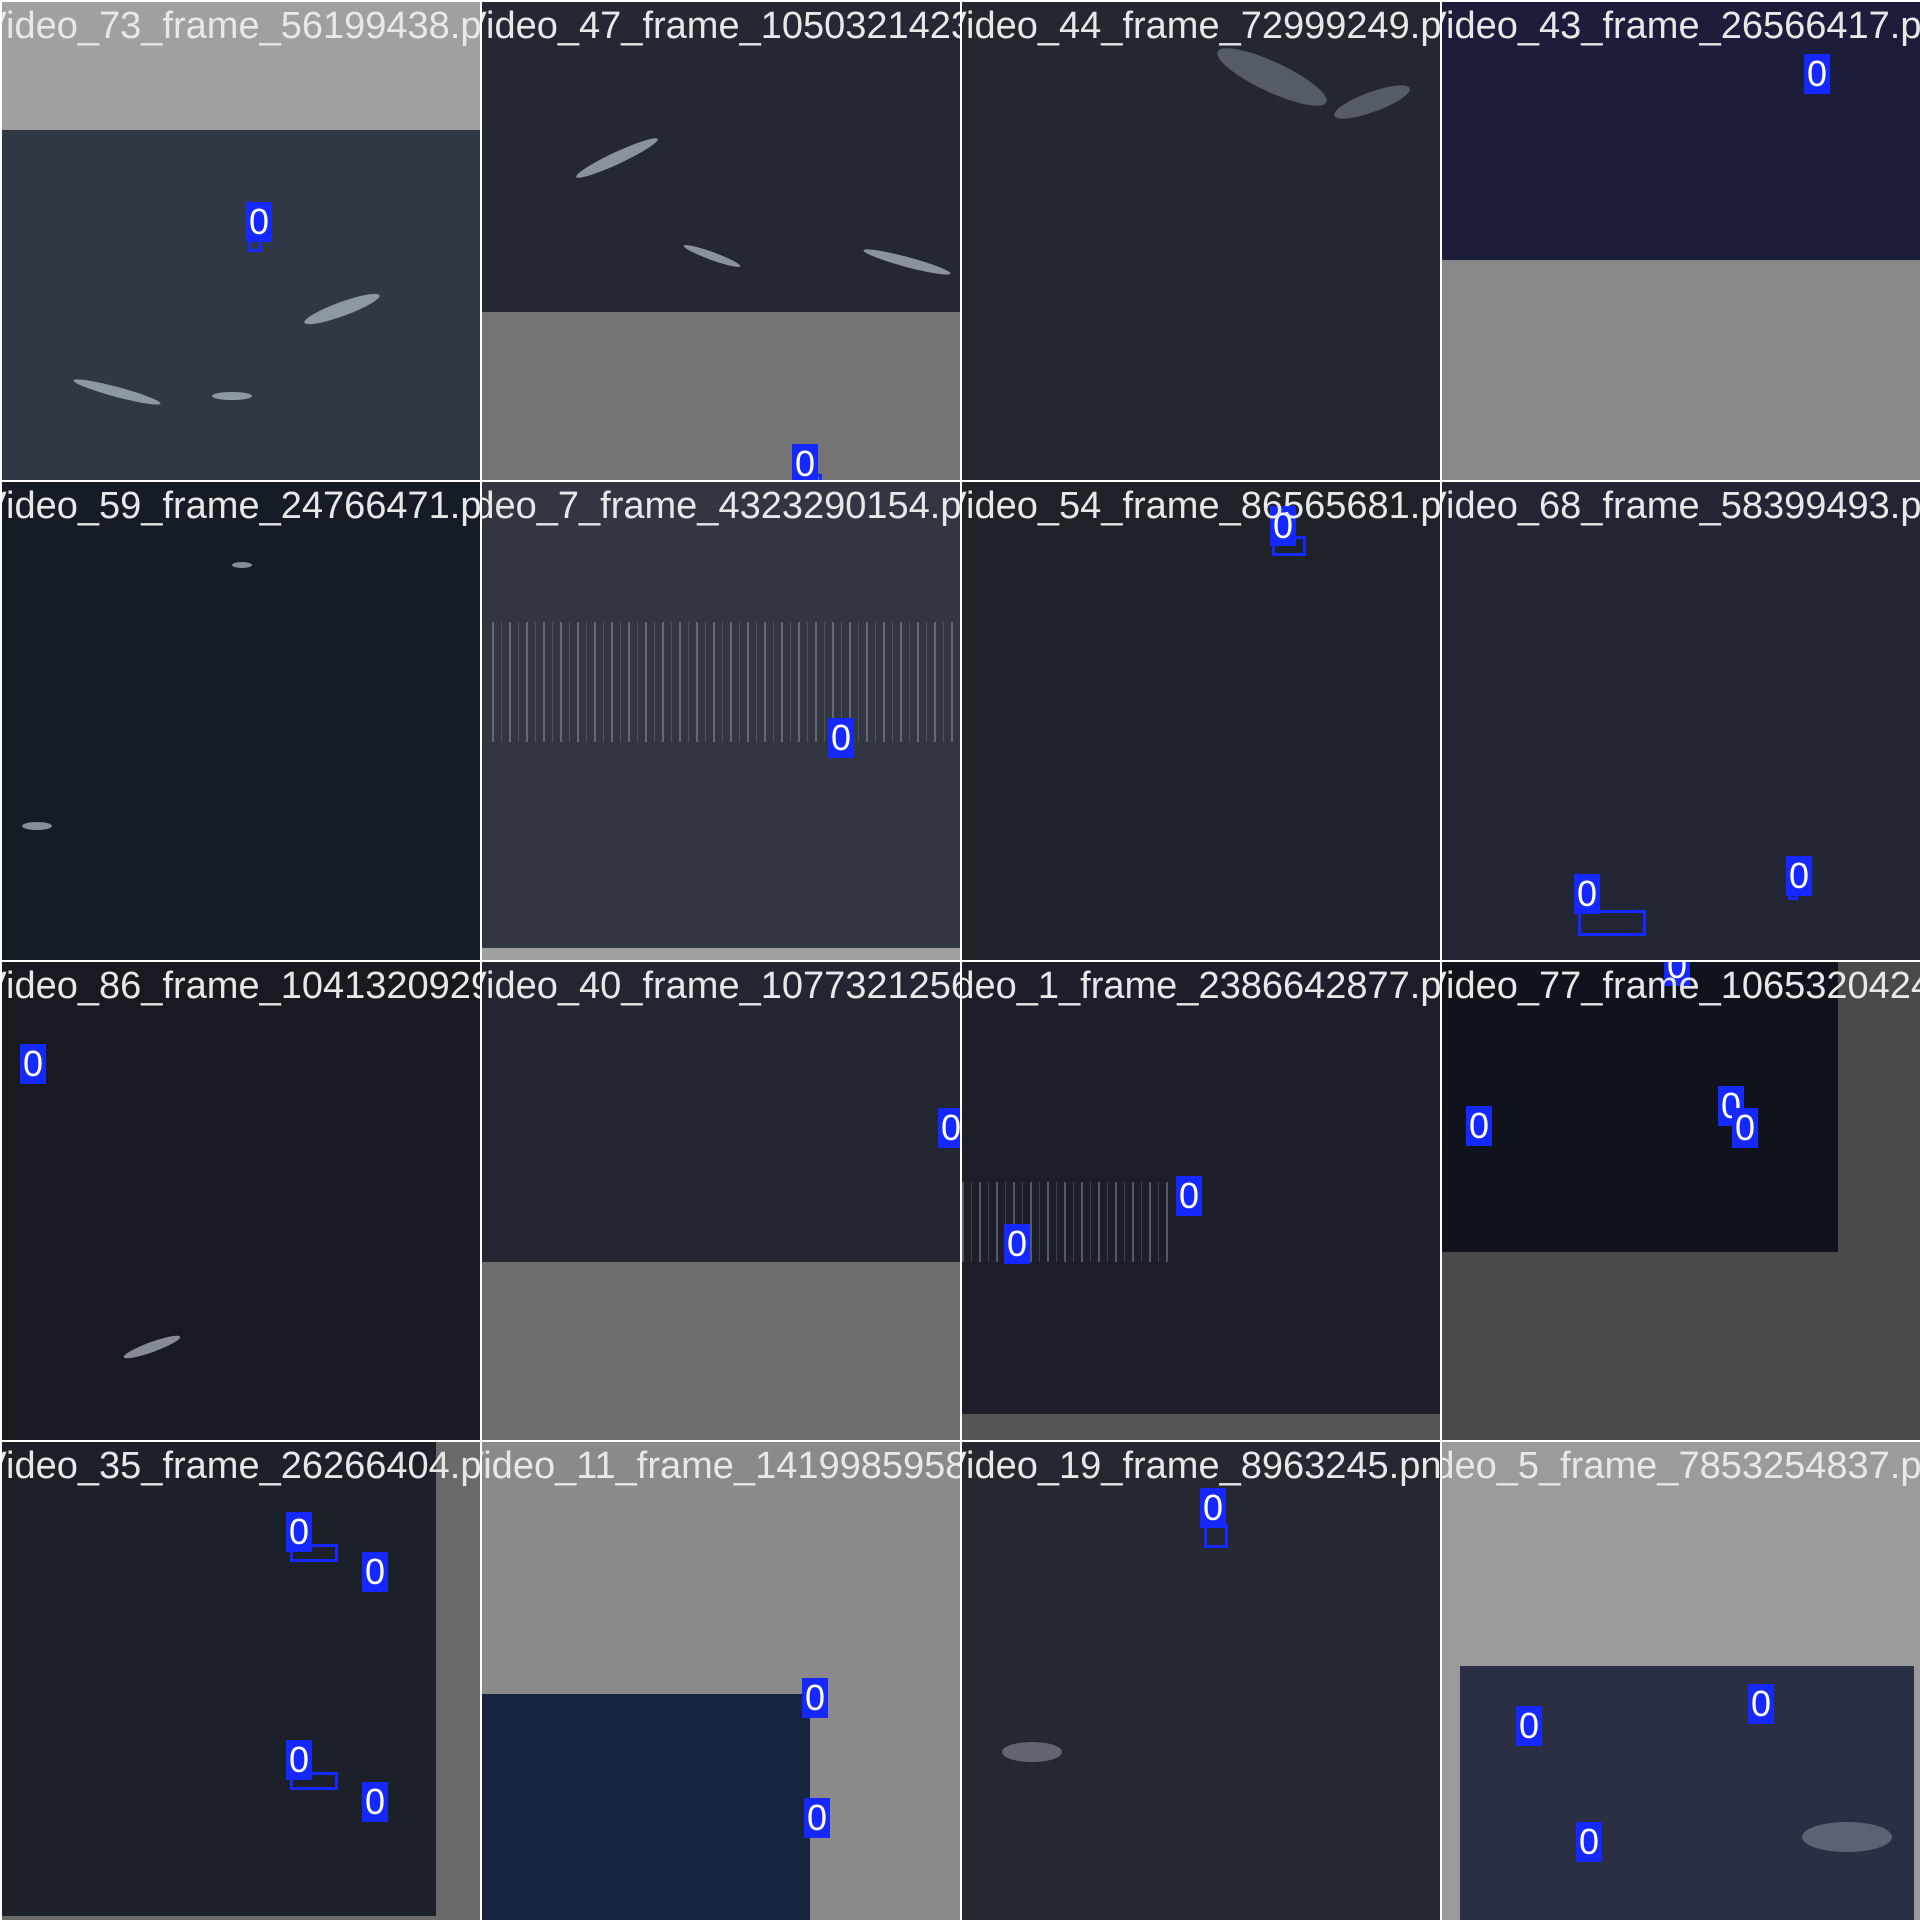 Image resolution: width=1920 pixels, height=1920 pixels. I want to click on tile-filename: 59_Video_59_frame_24766471.png, so click(241, 507).